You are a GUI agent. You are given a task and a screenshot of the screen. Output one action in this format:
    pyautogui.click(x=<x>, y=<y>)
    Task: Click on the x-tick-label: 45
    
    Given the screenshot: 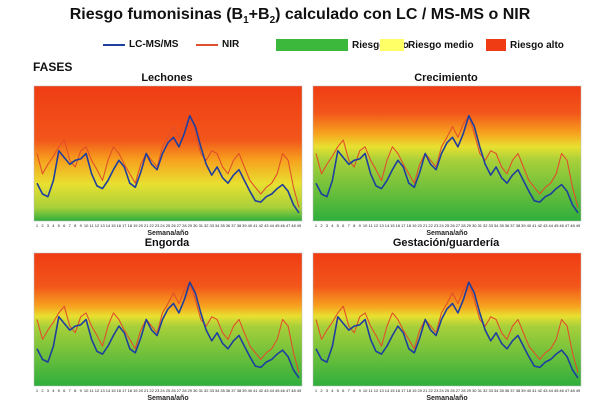 What is the action you would take?
    pyautogui.click(x=277, y=225)
    